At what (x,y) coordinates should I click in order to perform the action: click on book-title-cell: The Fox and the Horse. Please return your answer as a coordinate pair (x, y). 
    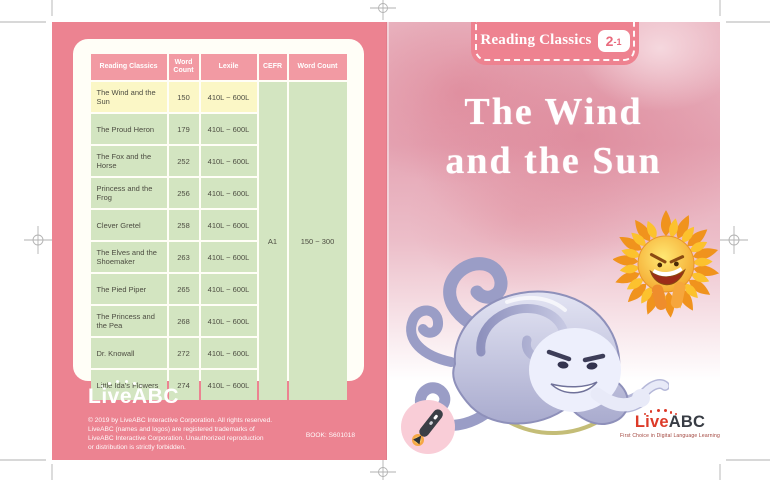
    Looking at the image, I should click on (128, 161).